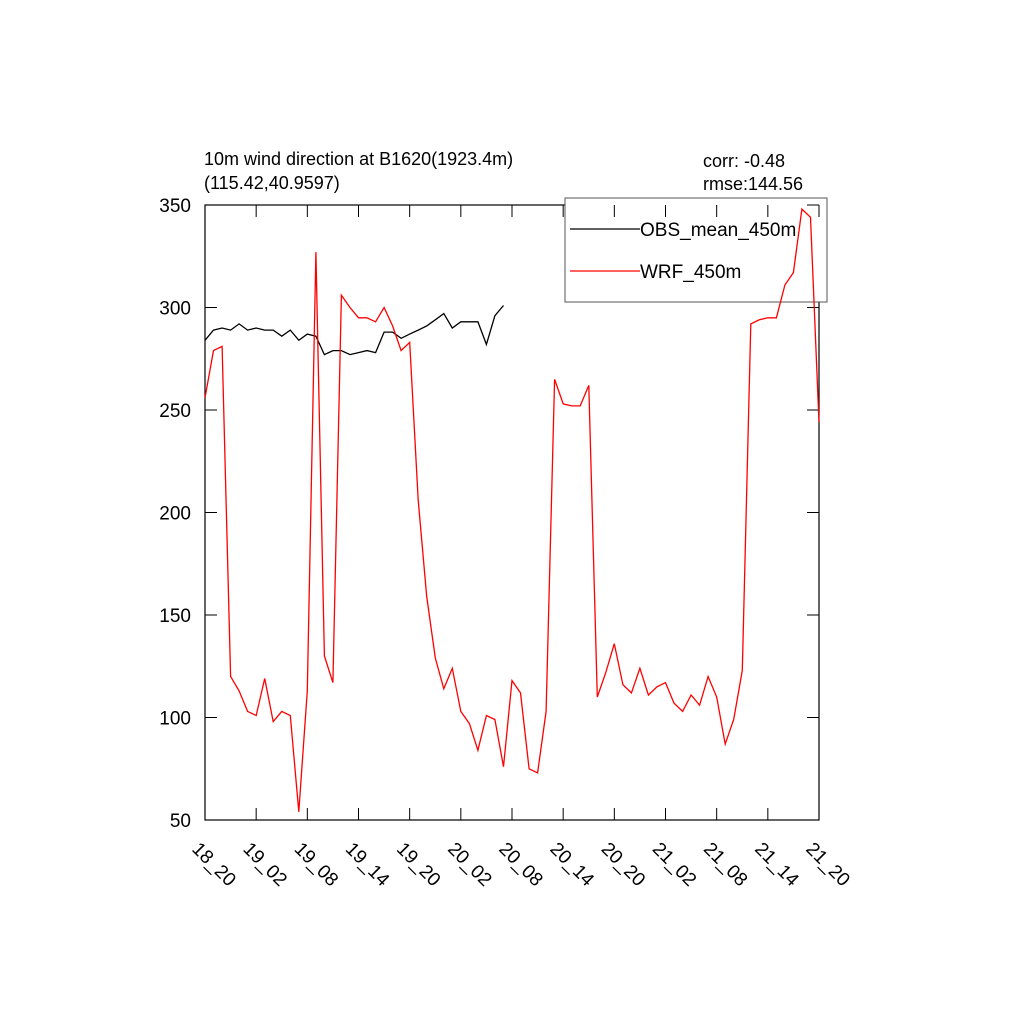 This screenshot has height=1029, width=1024. What do you see at coordinates (354, 330) in the screenshot?
I see `series-line` at bounding box center [354, 330].